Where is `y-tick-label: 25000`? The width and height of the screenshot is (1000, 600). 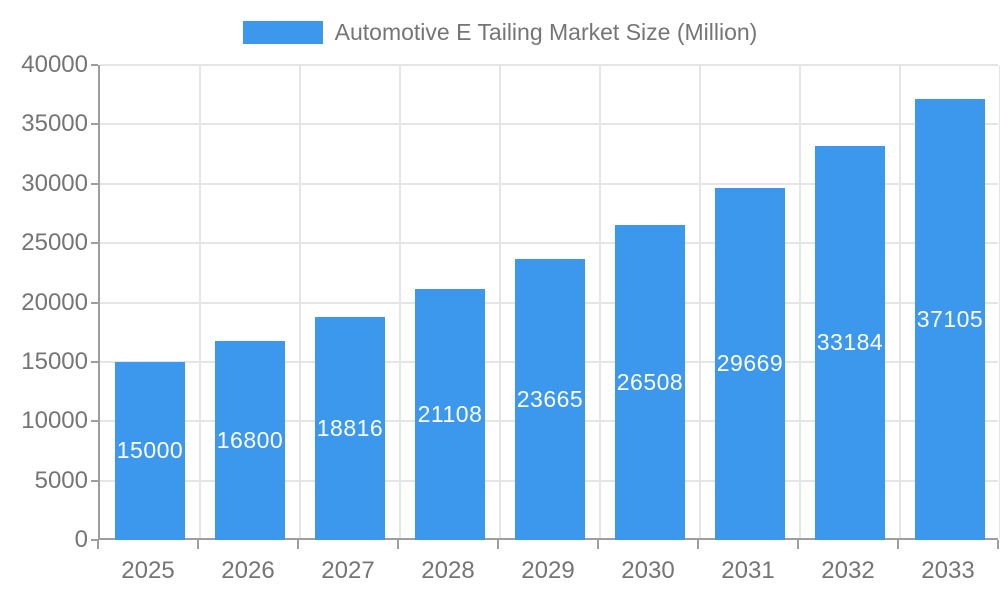 y-tick-label: 25000 is located at coordinates (54, 243).